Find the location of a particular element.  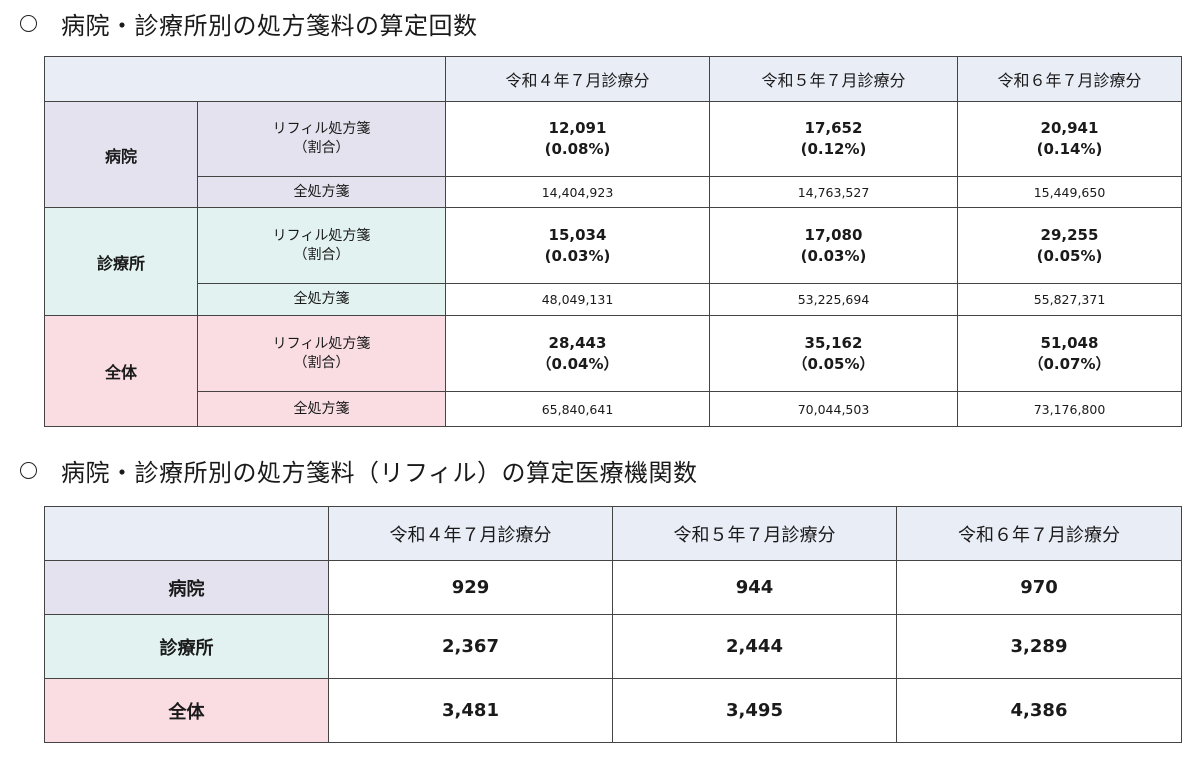

refill-count: 51,048 is located at coordinates (1069, 342).